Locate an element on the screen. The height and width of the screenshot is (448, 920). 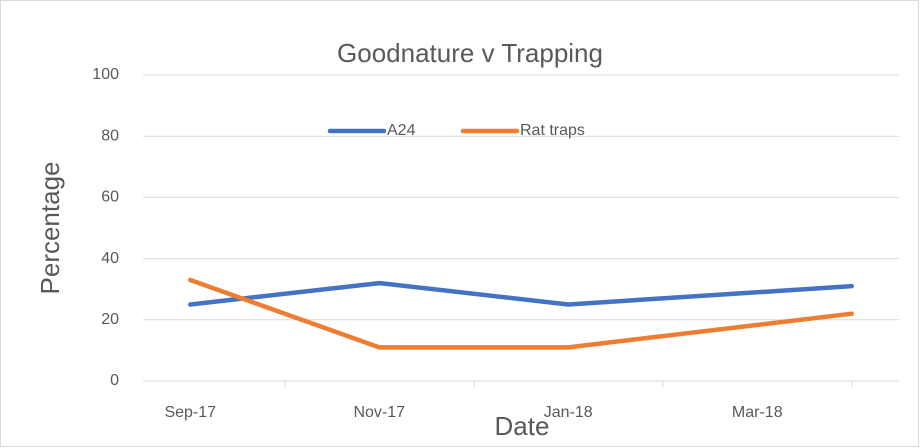
x-tick-label: Mar-18 is located at coordinates (757, 412).